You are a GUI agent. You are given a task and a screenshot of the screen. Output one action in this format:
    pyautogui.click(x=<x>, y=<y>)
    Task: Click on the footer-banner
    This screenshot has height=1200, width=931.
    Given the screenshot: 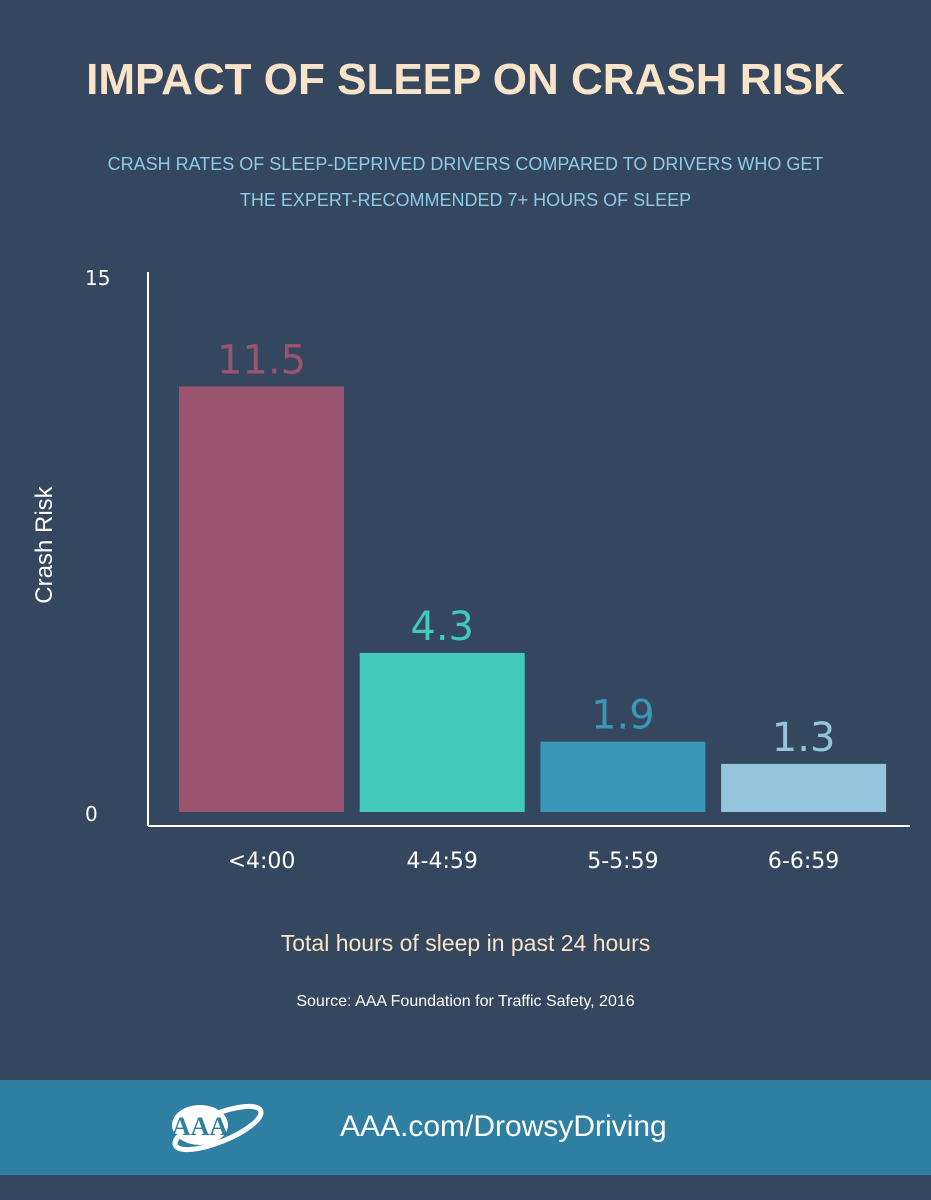 What is the action you would take?
    pyautogui.click(x=465, y=1127)
    